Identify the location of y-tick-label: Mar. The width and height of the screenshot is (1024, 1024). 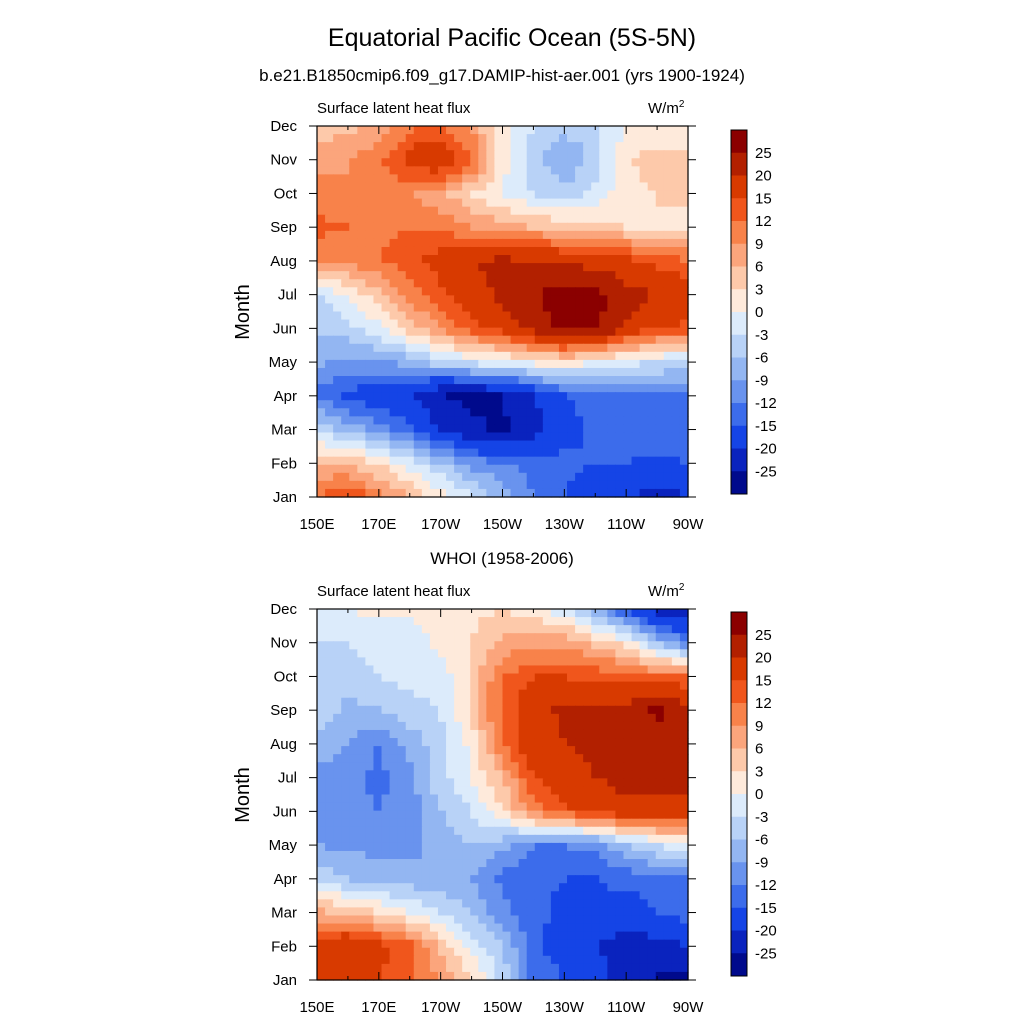
(284, 913).